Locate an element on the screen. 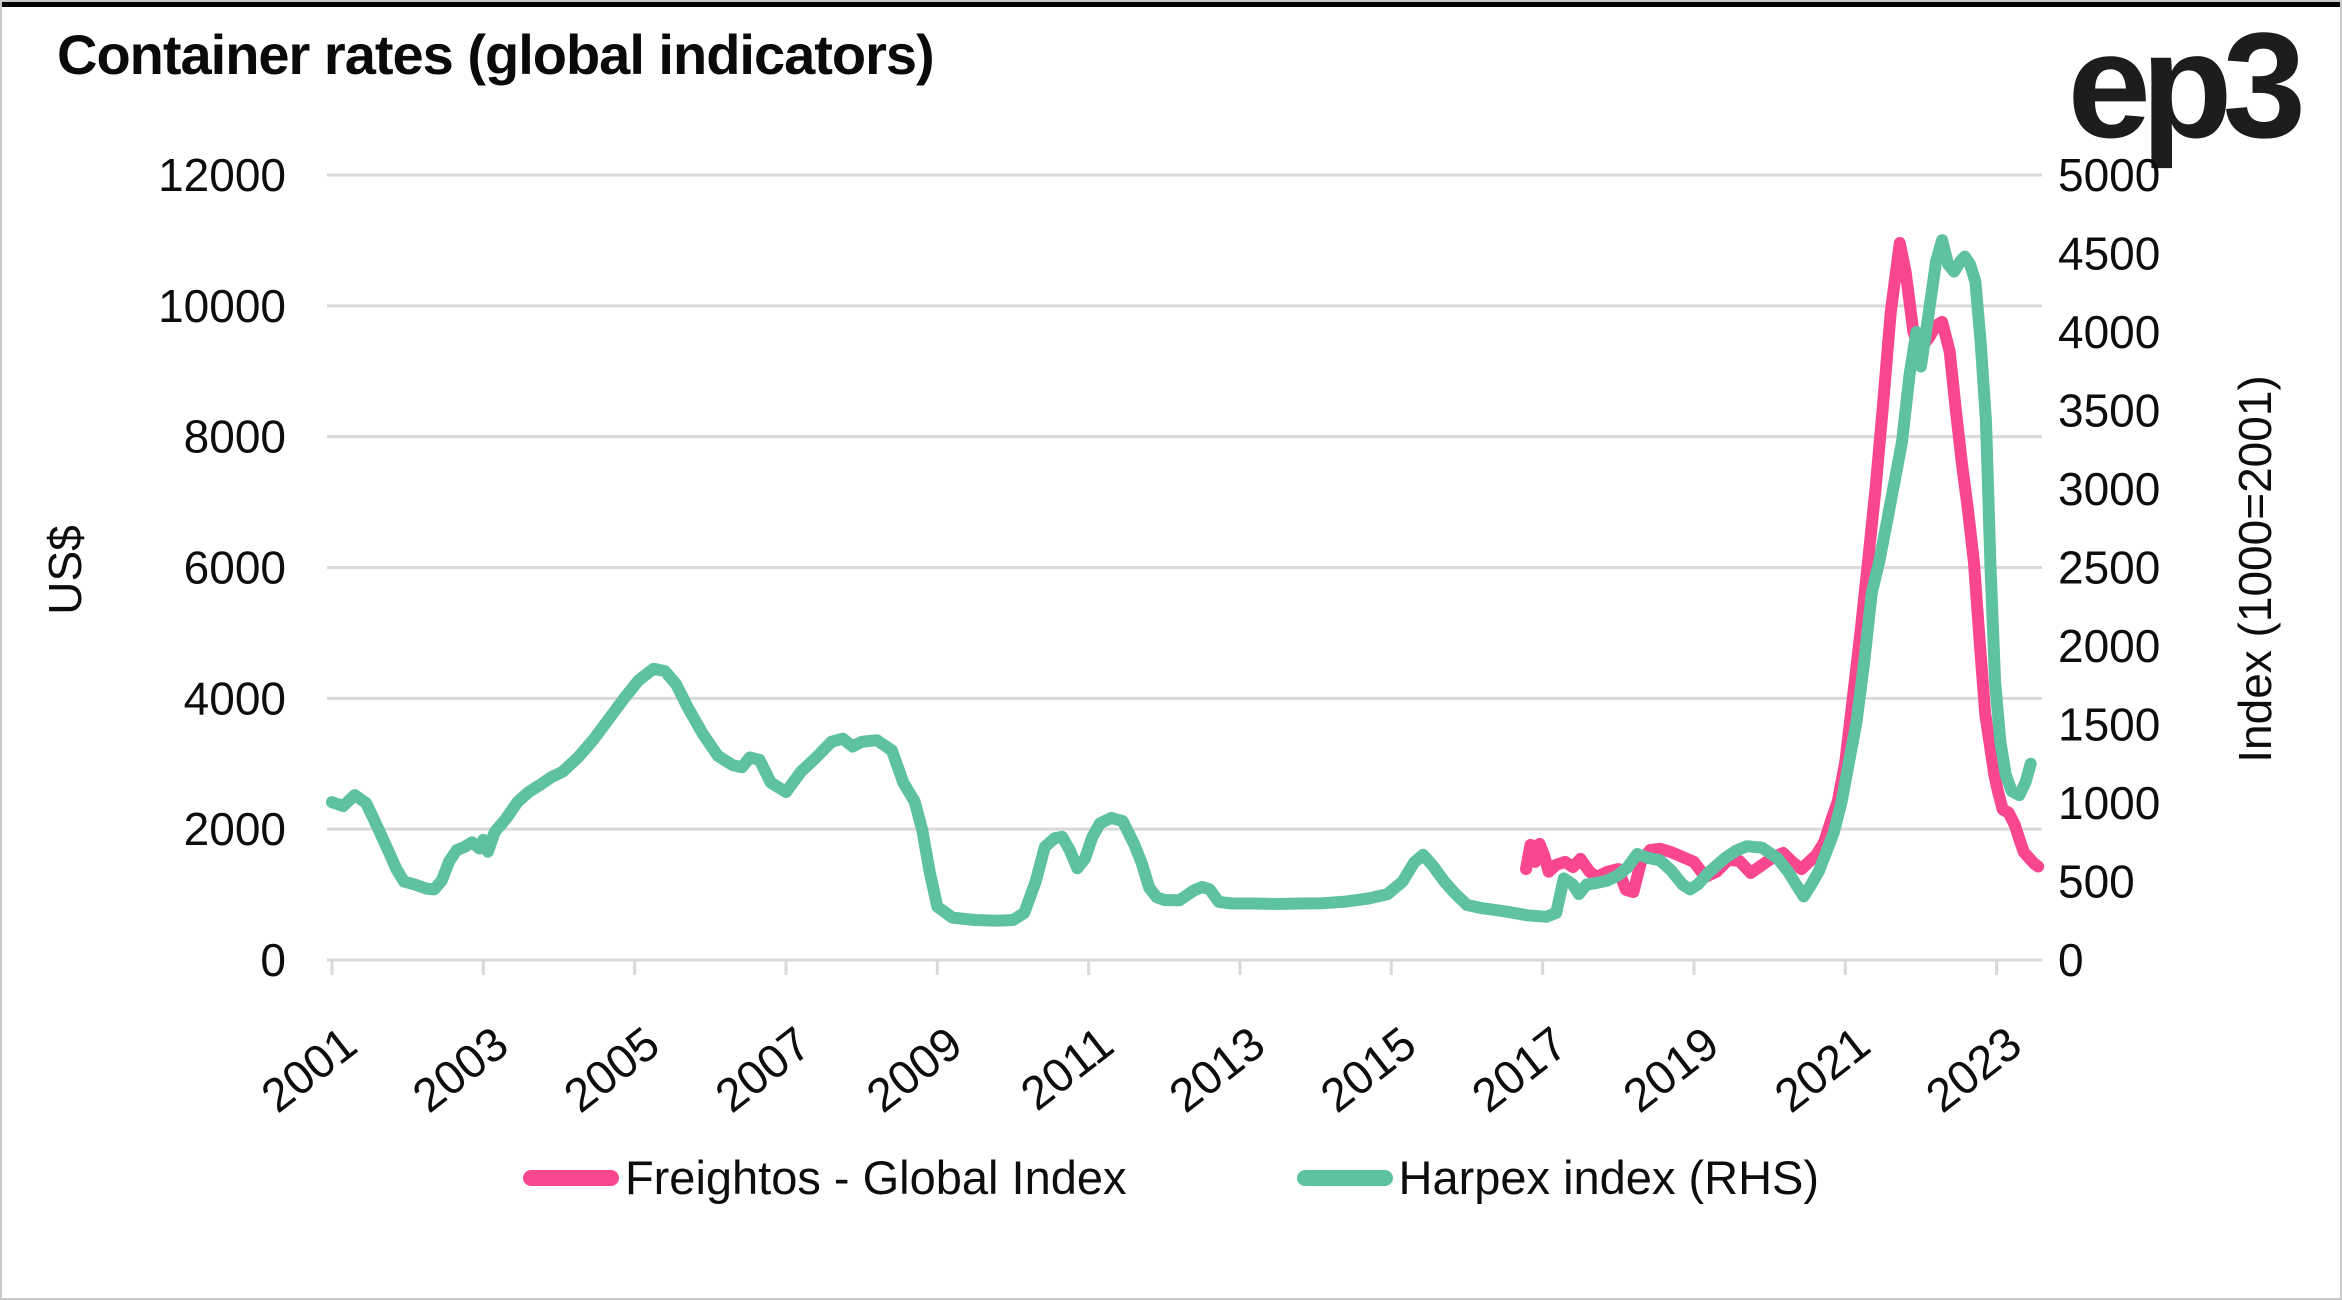 Image resolution: width=2342 pixels, height=1300 pixels. y-right-tick-label: 2500 is located at coordinates (2109, 568).